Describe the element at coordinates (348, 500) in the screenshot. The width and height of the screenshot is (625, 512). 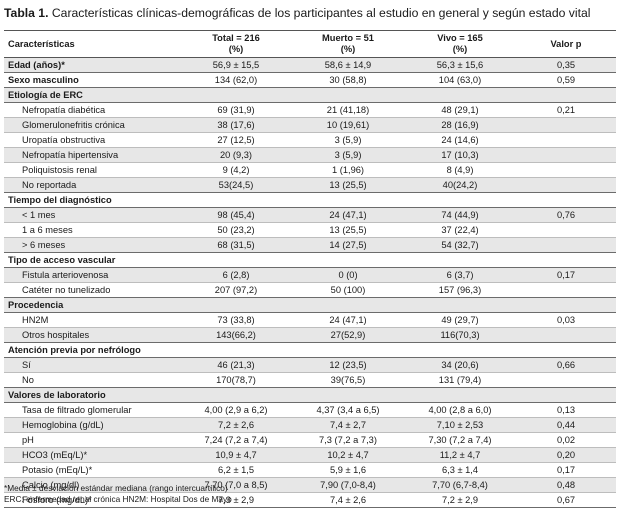
I see `cell-muerto: 7,4 ± 2,6` at that location.